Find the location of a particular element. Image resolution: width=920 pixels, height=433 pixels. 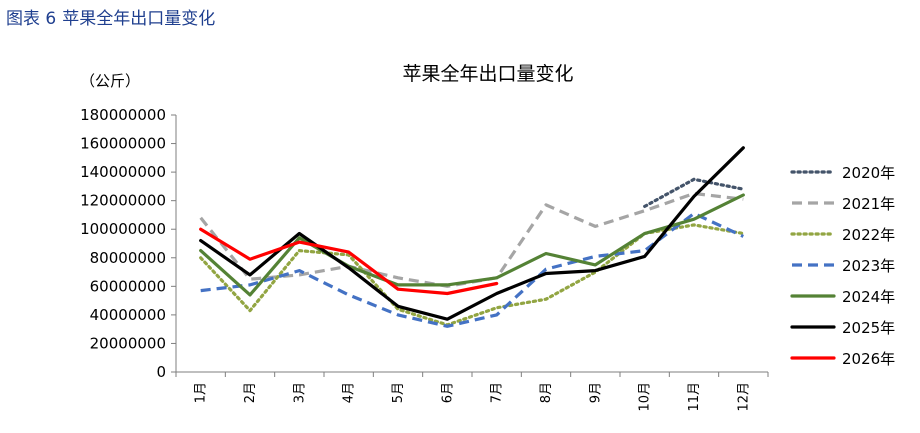

y-tick-label: 100000000 is located at coordinates (123, 229).